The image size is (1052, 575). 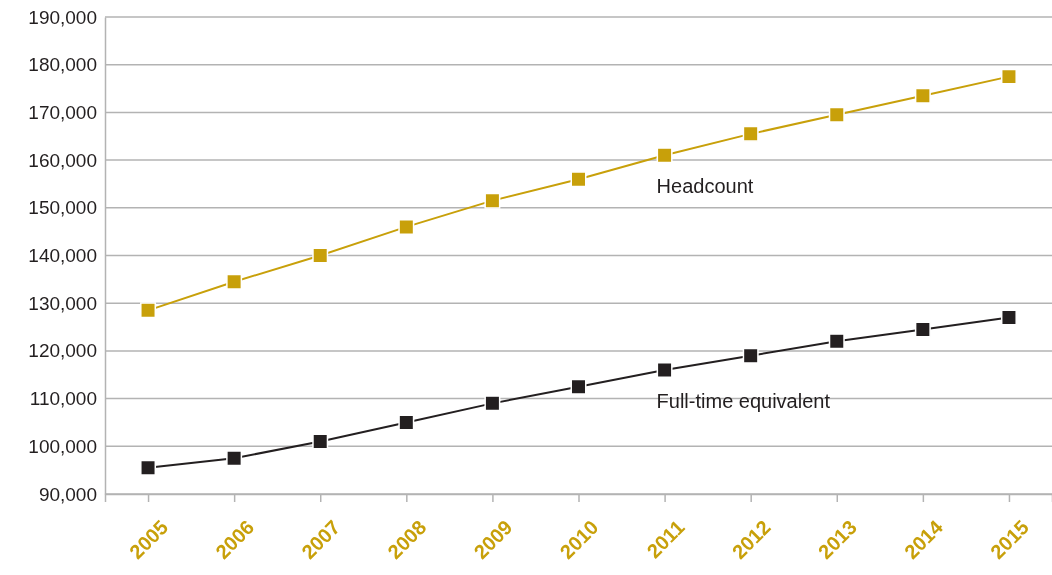 What do you see at coordinates (62, 446) in the screenshot?
I see `y-tick-label: 100,000` at bounding box center [62, 446].